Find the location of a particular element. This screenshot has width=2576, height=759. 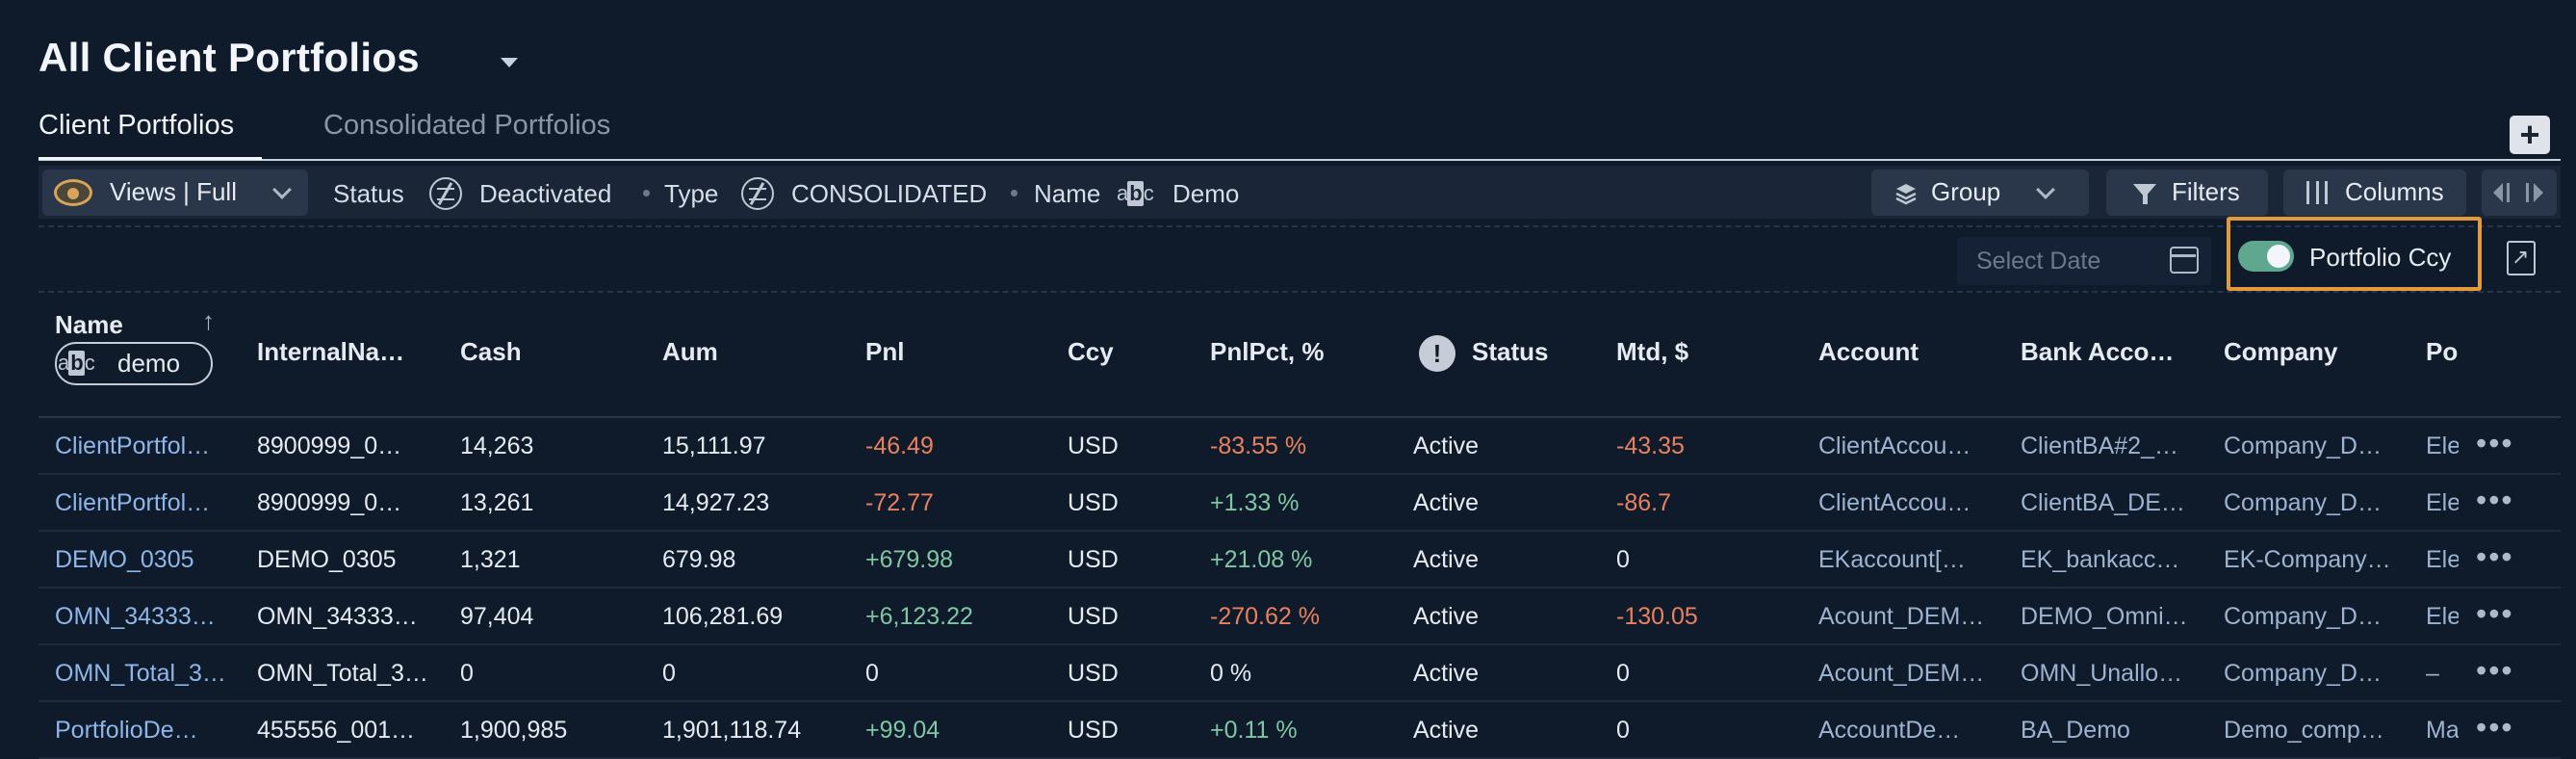

name-filter-input is located at coordinates (134, 363).